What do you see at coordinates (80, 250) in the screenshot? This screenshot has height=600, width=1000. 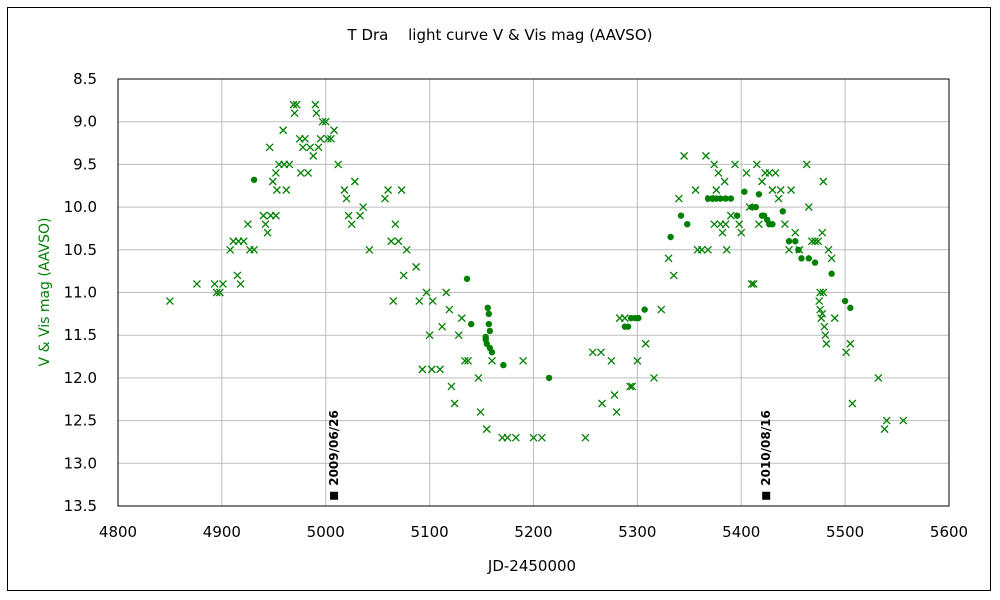 I see `y-tick-label: 10.5` at bounding box center [80, 250].